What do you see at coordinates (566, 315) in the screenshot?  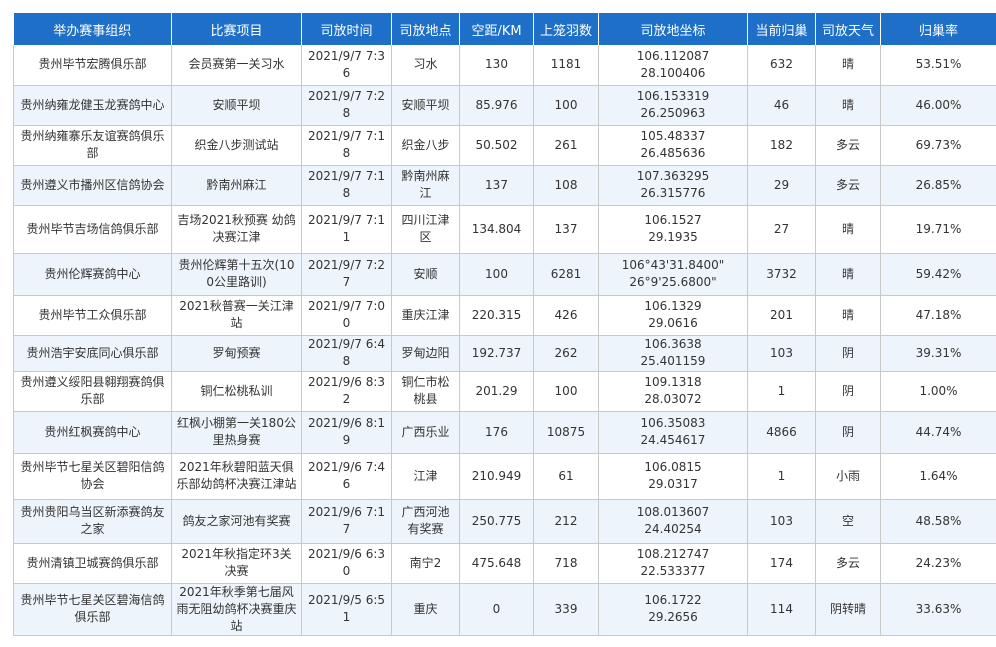 I see `birds-cell: 426` at bounding box center [566, 315].